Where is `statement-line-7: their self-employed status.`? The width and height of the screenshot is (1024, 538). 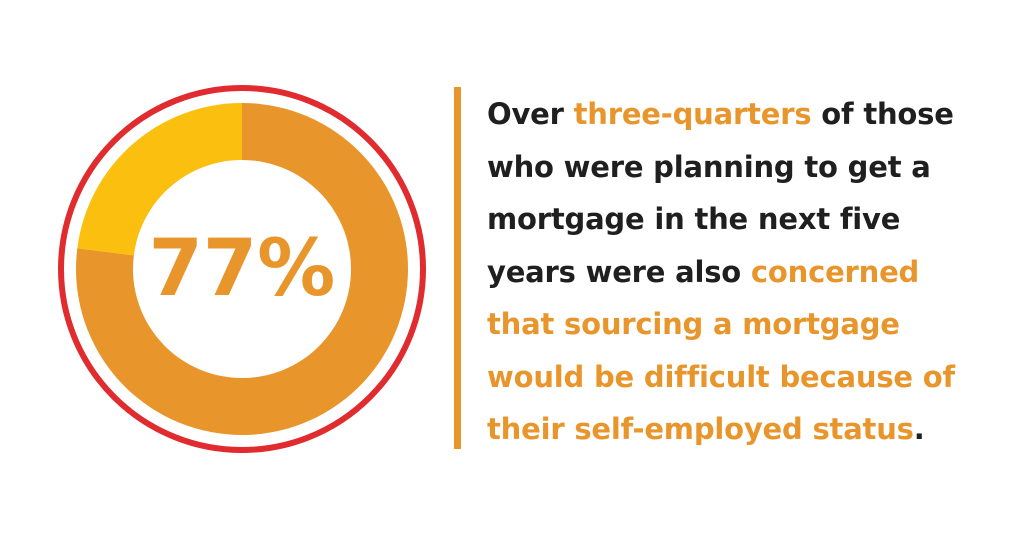
statement-line-7: their self-employed status. is located at coordinates (706, 429).